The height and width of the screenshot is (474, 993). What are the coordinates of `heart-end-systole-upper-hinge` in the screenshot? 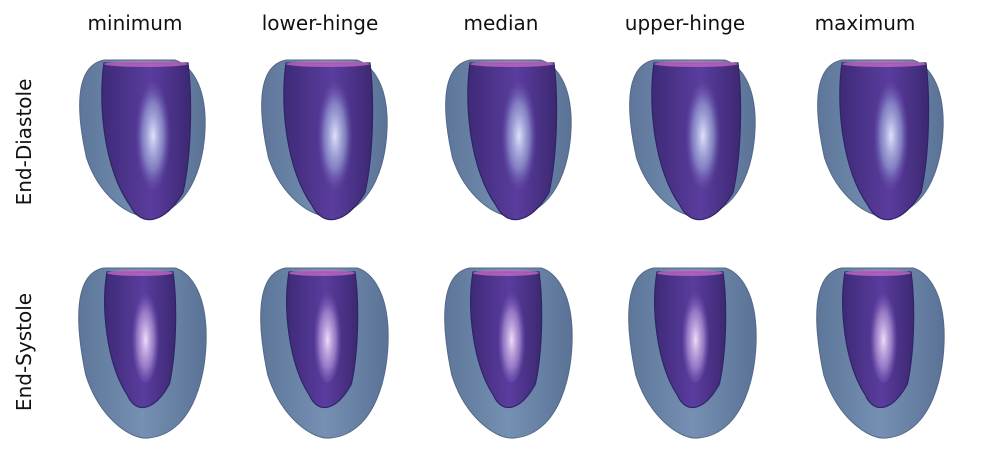 It's located at (692, 353).